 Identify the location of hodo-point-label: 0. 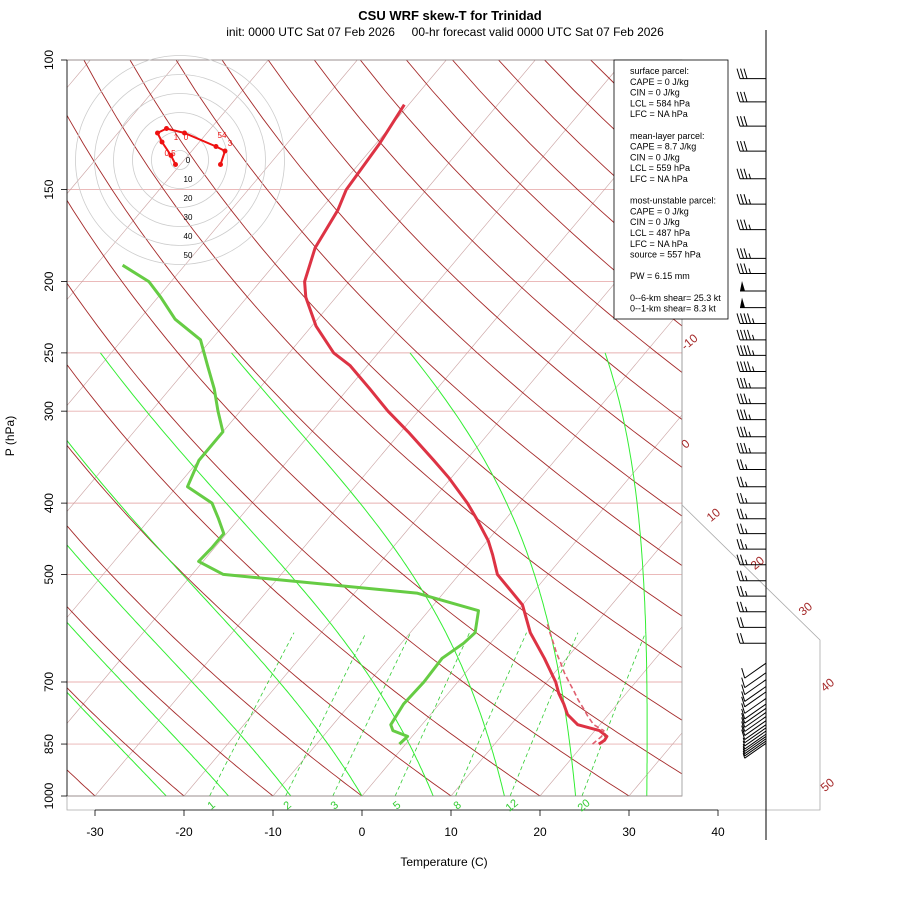
(186, 137).